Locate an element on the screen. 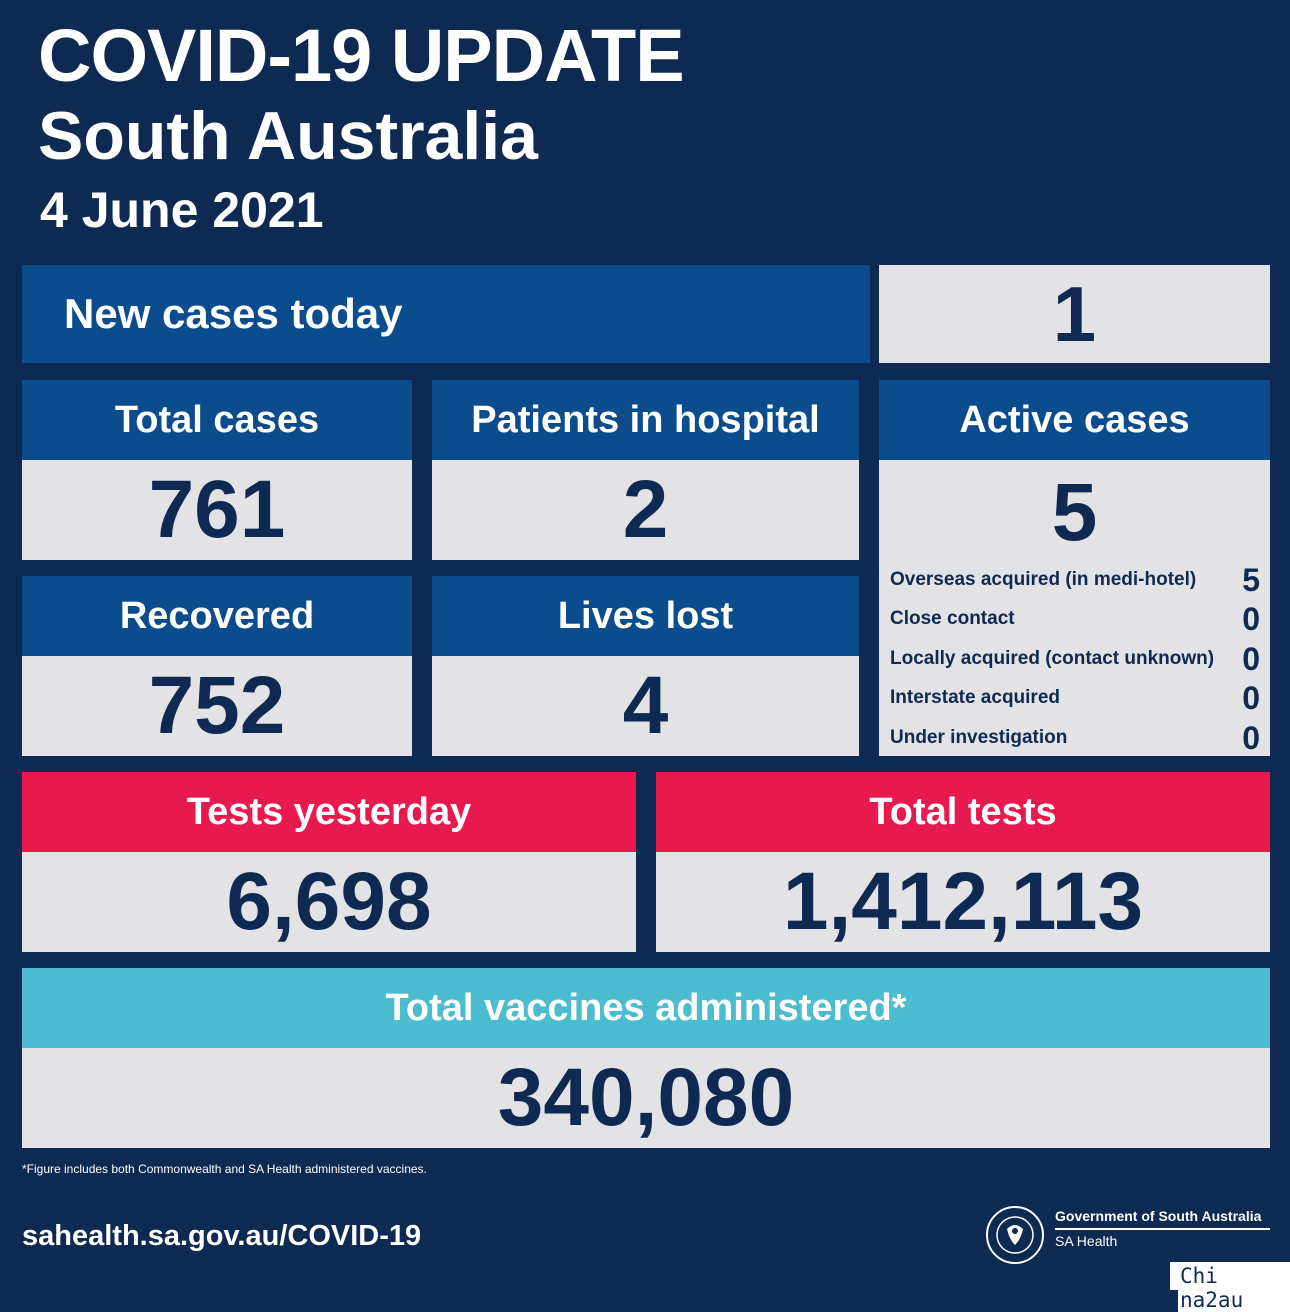 Image resolution: width=1290 pixels, height=1312 pixels. breakdown-row-overseas: Overseas acquired (in medi-hotel) 5 is located at coordinates (1075, 580).